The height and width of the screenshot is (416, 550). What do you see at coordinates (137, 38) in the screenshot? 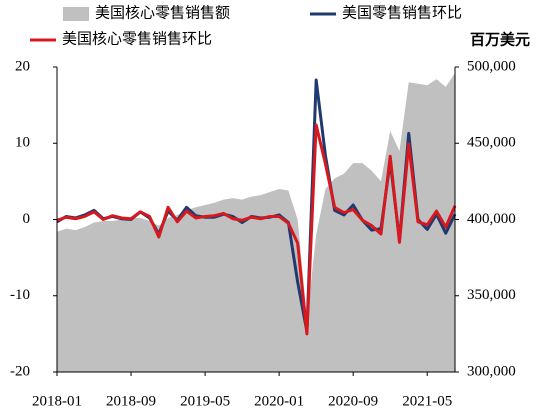
I see `legend-label: 美国核心零售销售环比` at bounding box center [137, 38].